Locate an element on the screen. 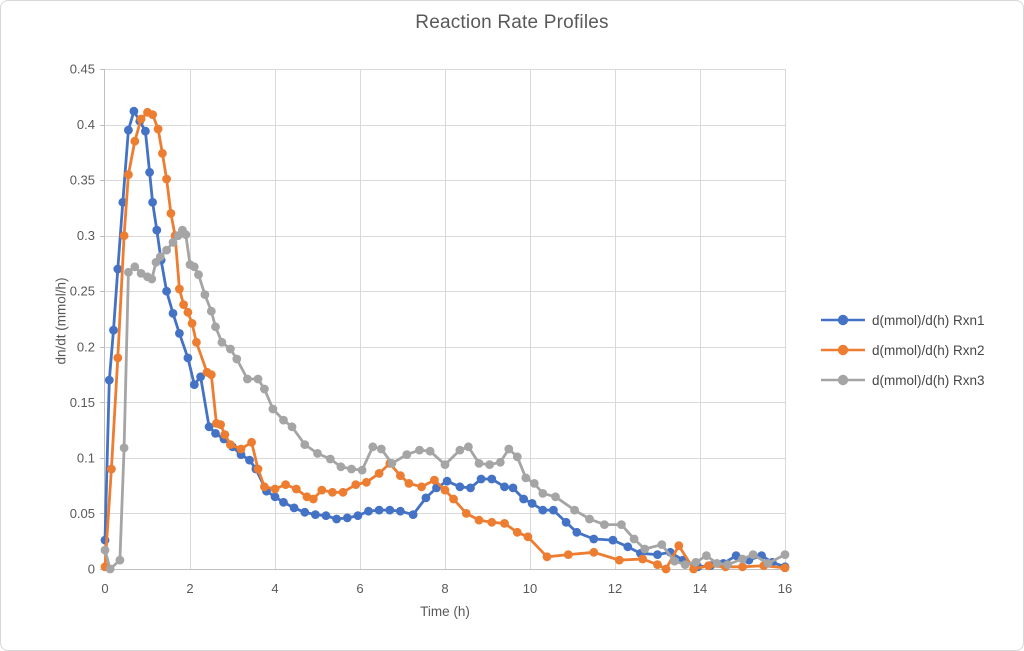 This screenshot has width=1024, height=651. legend-item-rxn1: d(mmol)/d(h) Rxn1 is located at coordinates (902, 320).